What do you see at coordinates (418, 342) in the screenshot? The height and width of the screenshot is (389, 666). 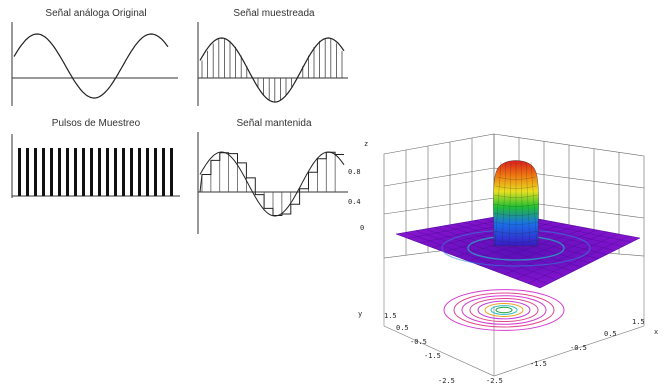 I see `front-tick: -0.5` at bounding box center [418, 342].